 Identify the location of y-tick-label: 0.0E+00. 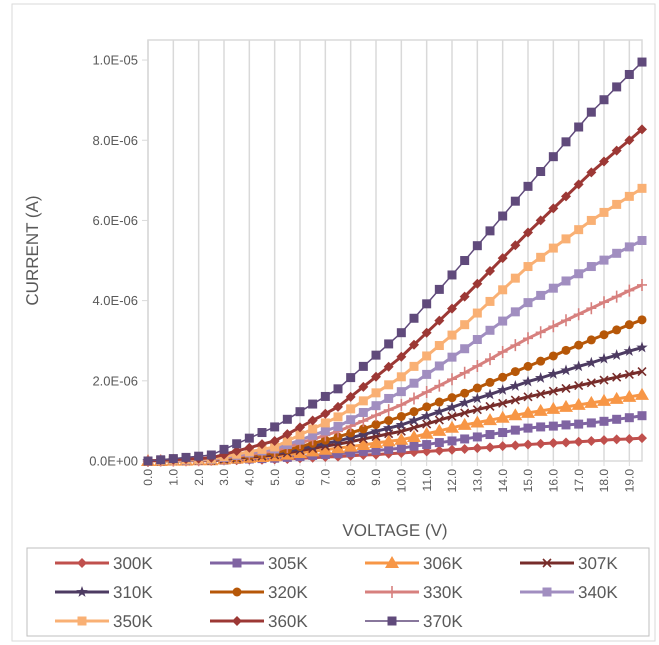
(113, 461).